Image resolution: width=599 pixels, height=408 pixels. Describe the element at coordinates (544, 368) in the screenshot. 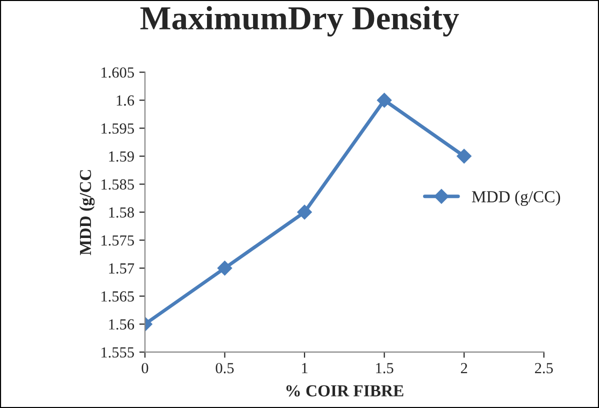

I see `x-tick-label: 2.5` at that location.